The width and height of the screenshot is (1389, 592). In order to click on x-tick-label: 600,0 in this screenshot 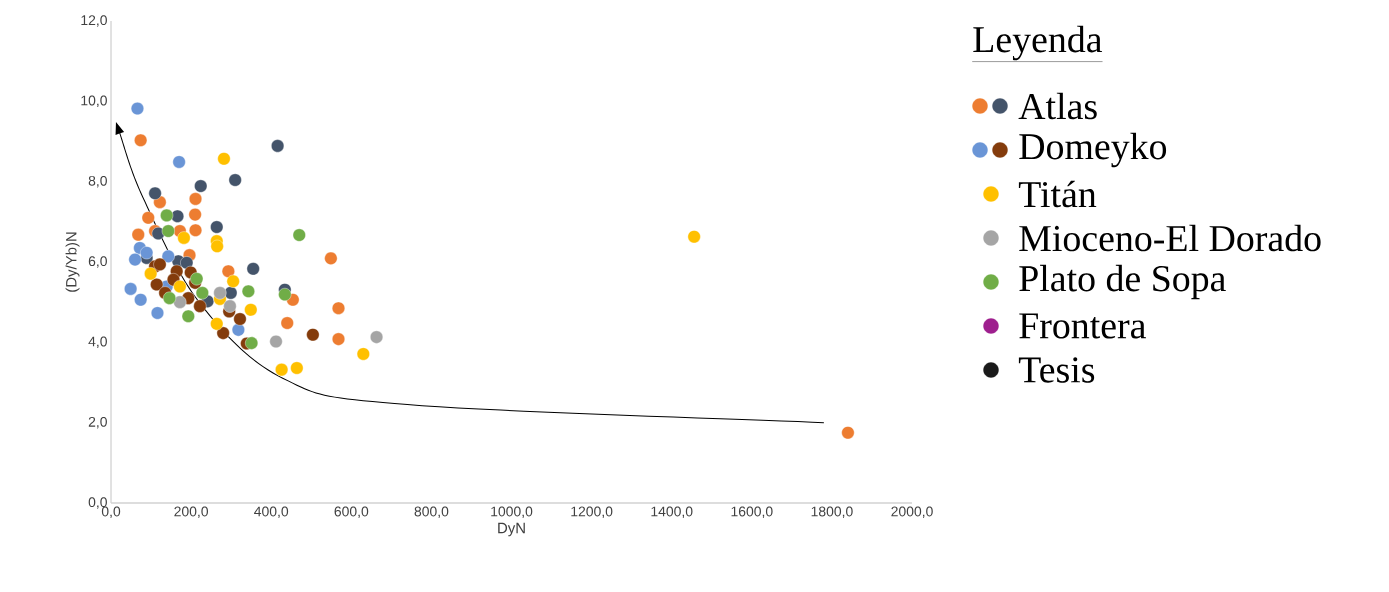, I will do `click(351, 512)`.